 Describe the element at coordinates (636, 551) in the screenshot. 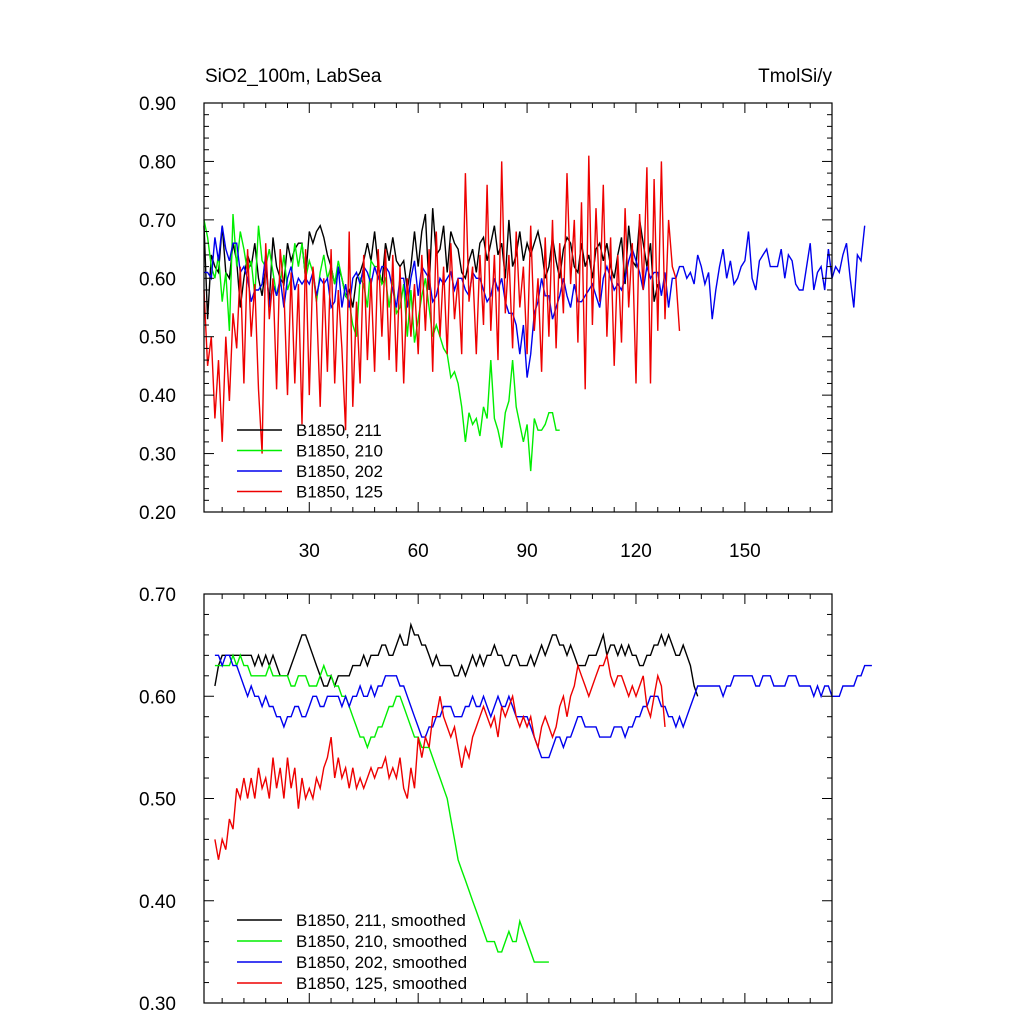

I see `x-tick-label: 120` at that location.